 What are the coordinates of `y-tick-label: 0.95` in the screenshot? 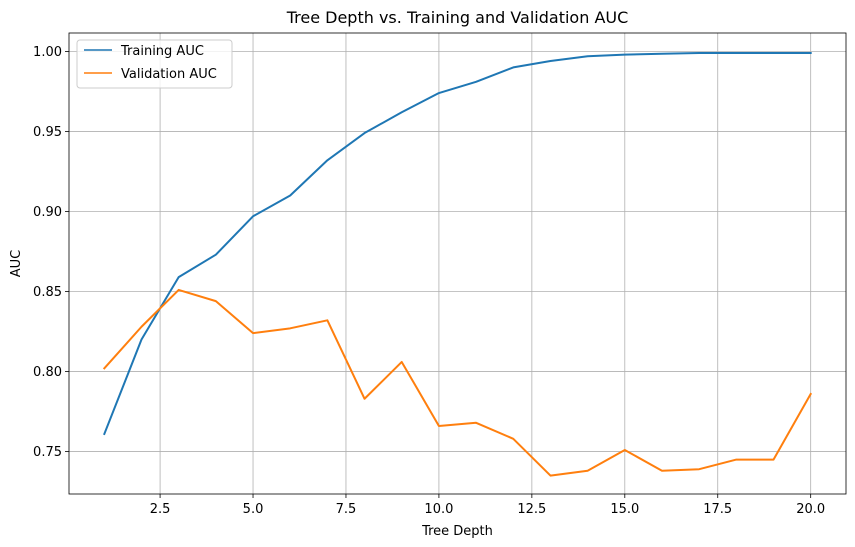 It's located at (47, 132).